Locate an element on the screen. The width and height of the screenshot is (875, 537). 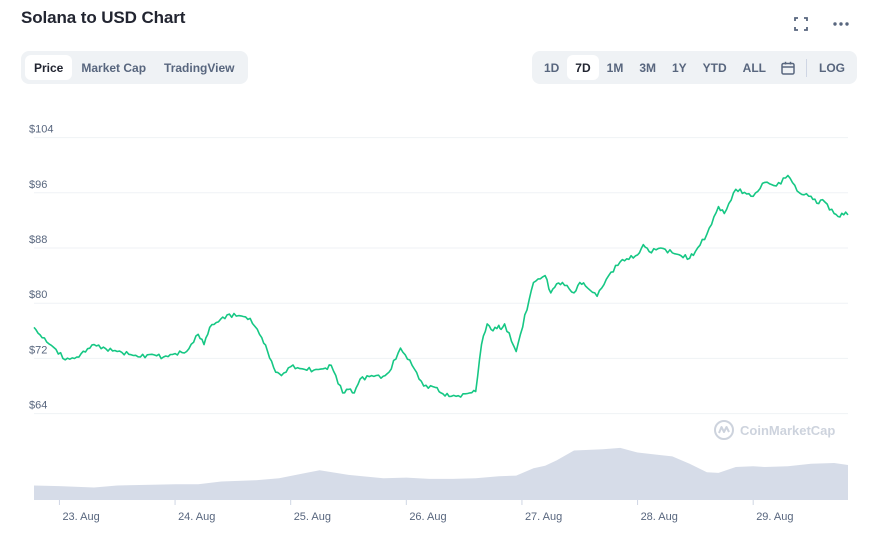
volume-area-path is located at coordinates (441, 473).